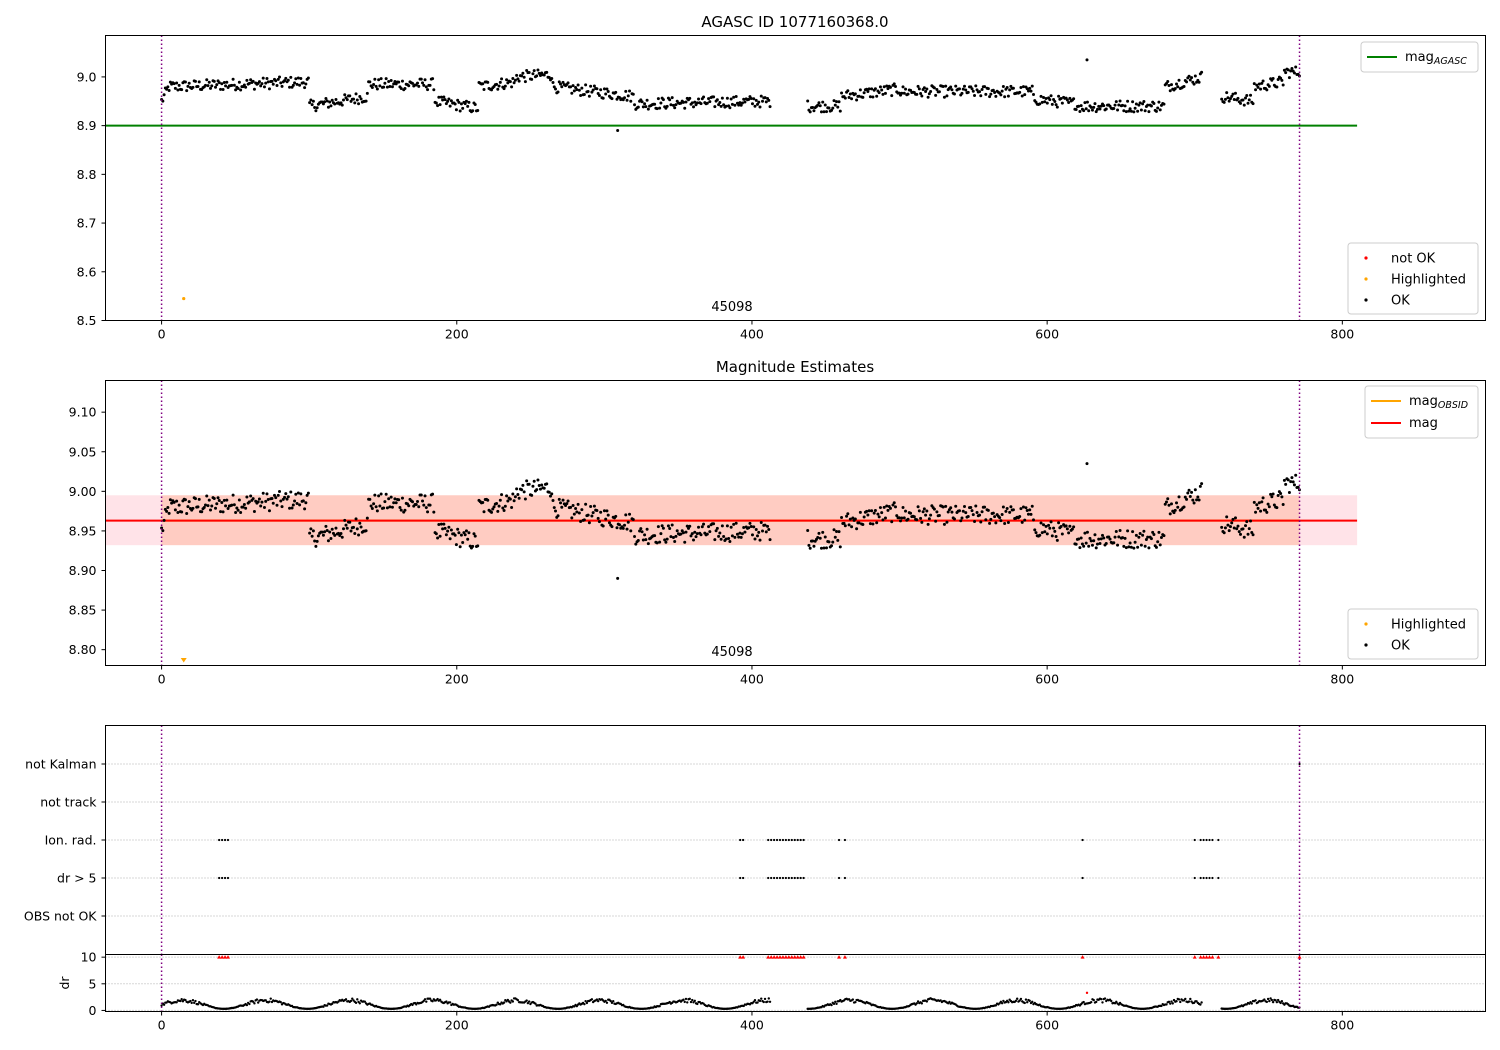 This screenshot has width=1500, height=1050. I want to click on p1-ytick-label: 8.9, so click(87, 125).